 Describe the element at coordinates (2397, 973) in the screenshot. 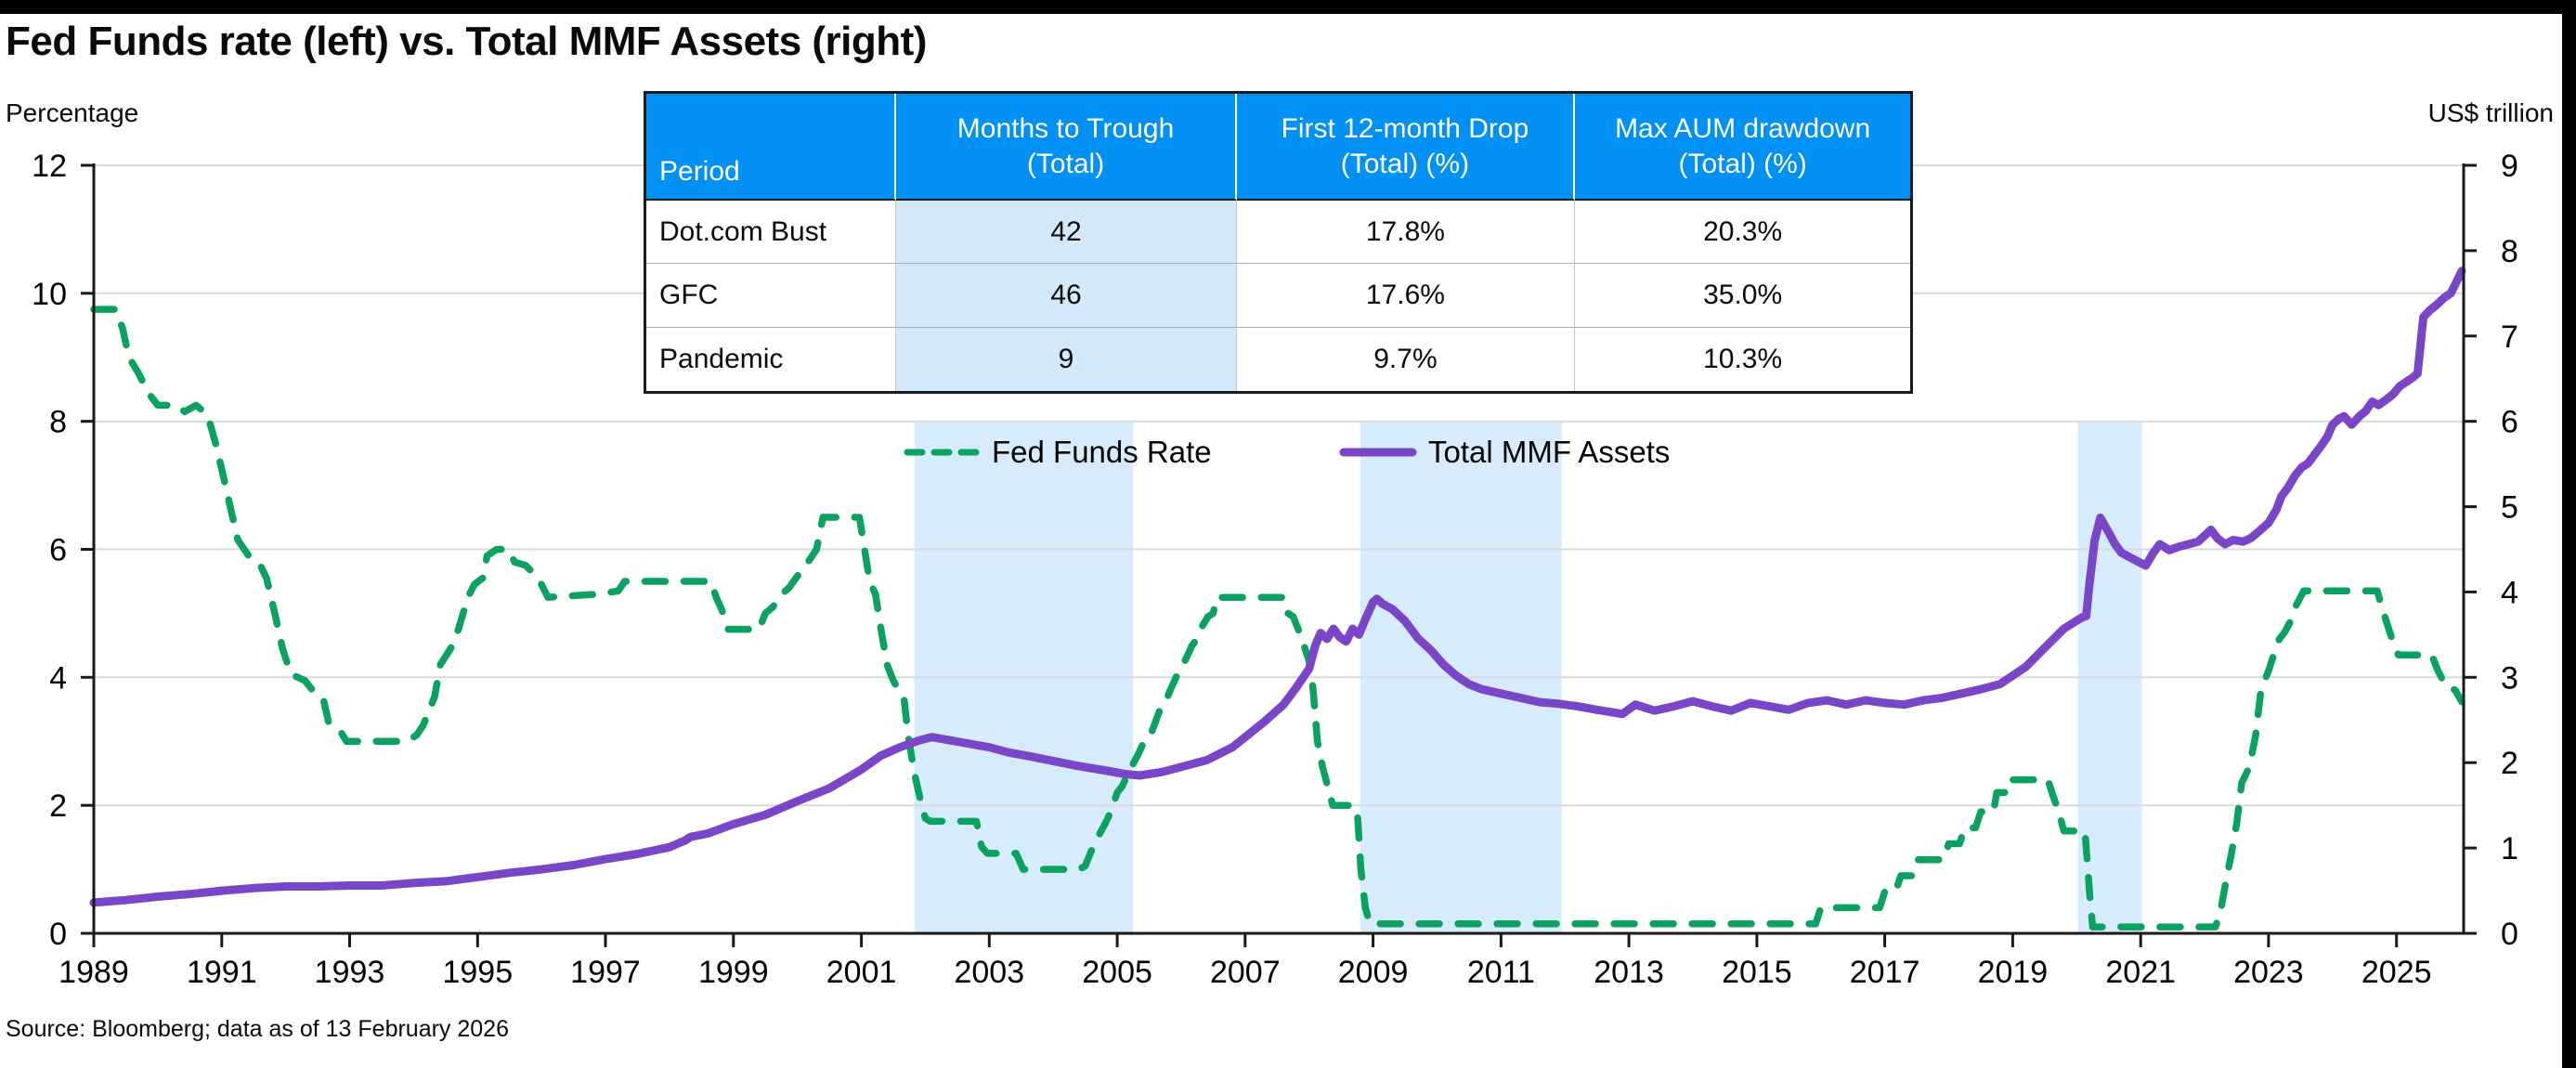

I see `x-tick-label: 2025` at that location.